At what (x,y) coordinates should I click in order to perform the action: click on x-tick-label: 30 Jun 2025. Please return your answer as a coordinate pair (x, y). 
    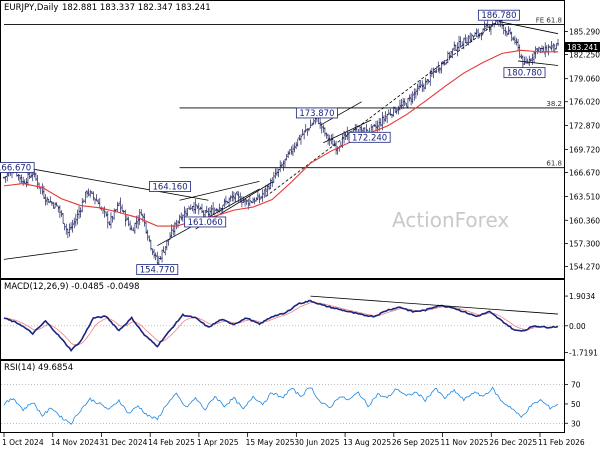
    Looking at the image, I should click on (316, 442).